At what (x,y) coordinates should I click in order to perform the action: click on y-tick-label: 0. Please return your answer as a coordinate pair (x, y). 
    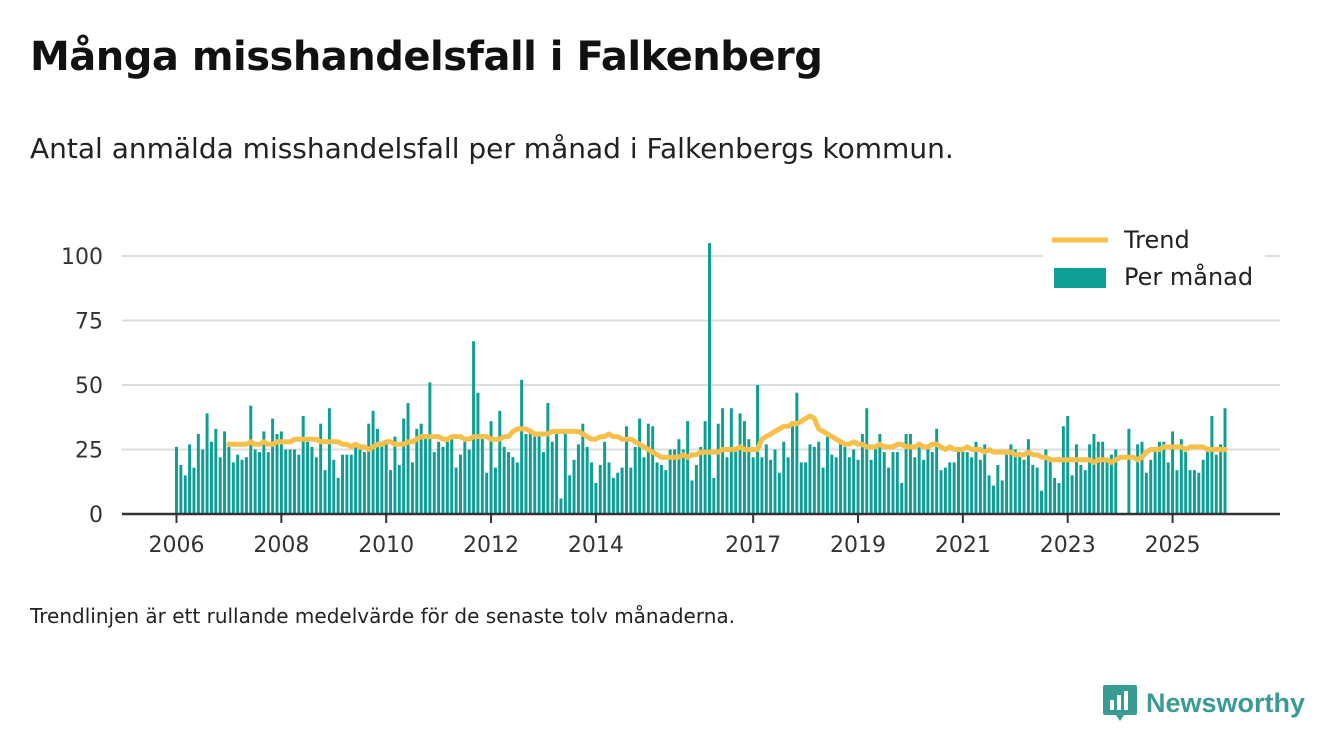
    Looking at the image, I should click on (96, 515).